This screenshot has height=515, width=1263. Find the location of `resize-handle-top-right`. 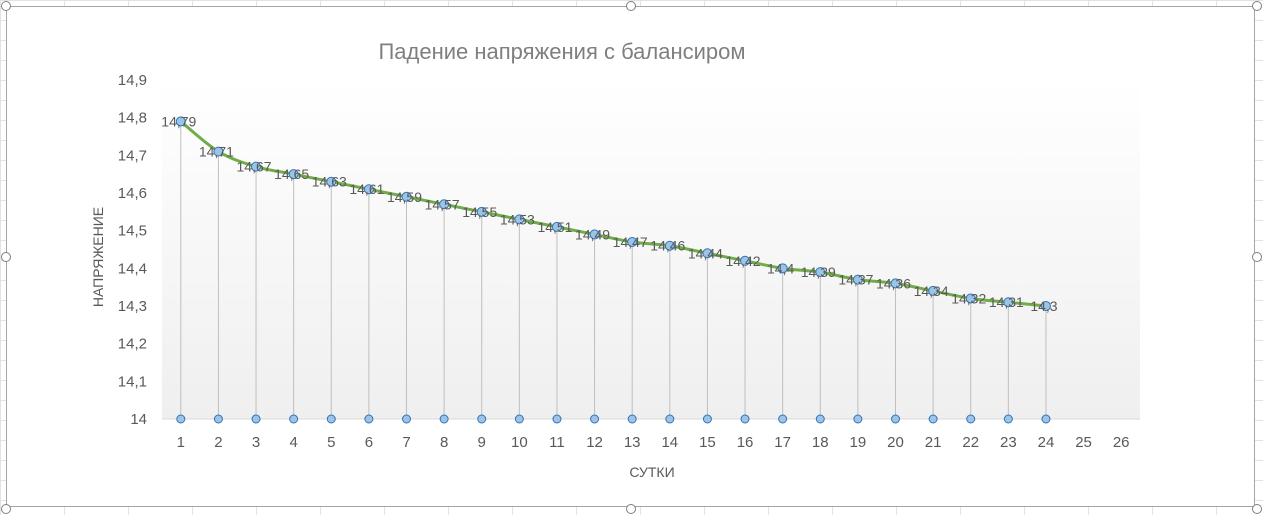

resize-handle-top-right is located at coordinates (1257, 6).